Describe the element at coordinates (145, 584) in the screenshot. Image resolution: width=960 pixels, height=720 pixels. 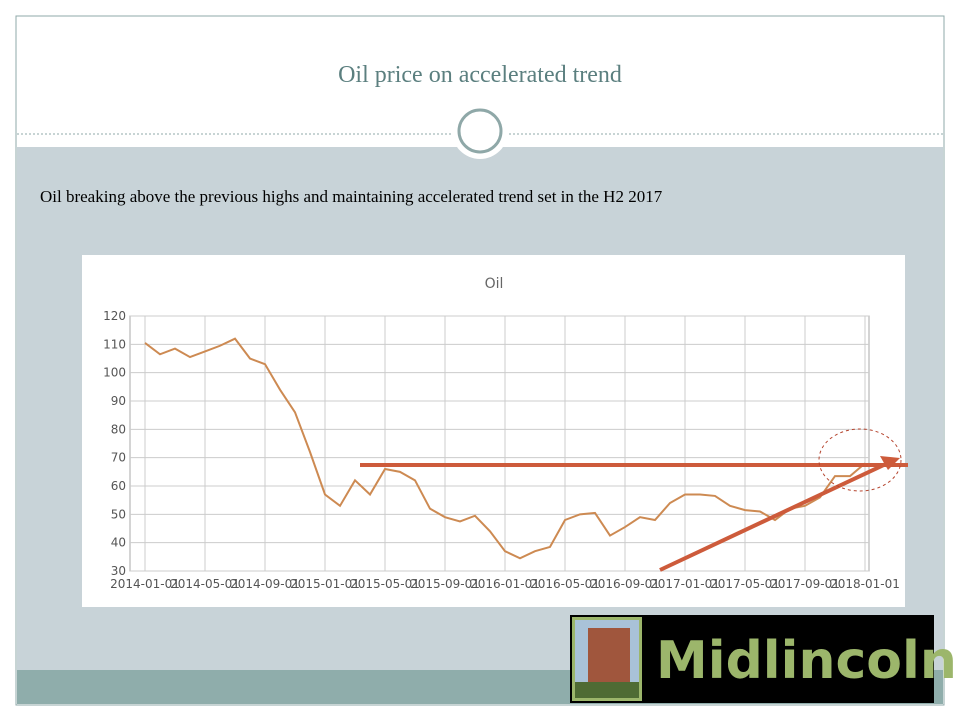
I see `x-tick-label: 2014-01-01` at that location.